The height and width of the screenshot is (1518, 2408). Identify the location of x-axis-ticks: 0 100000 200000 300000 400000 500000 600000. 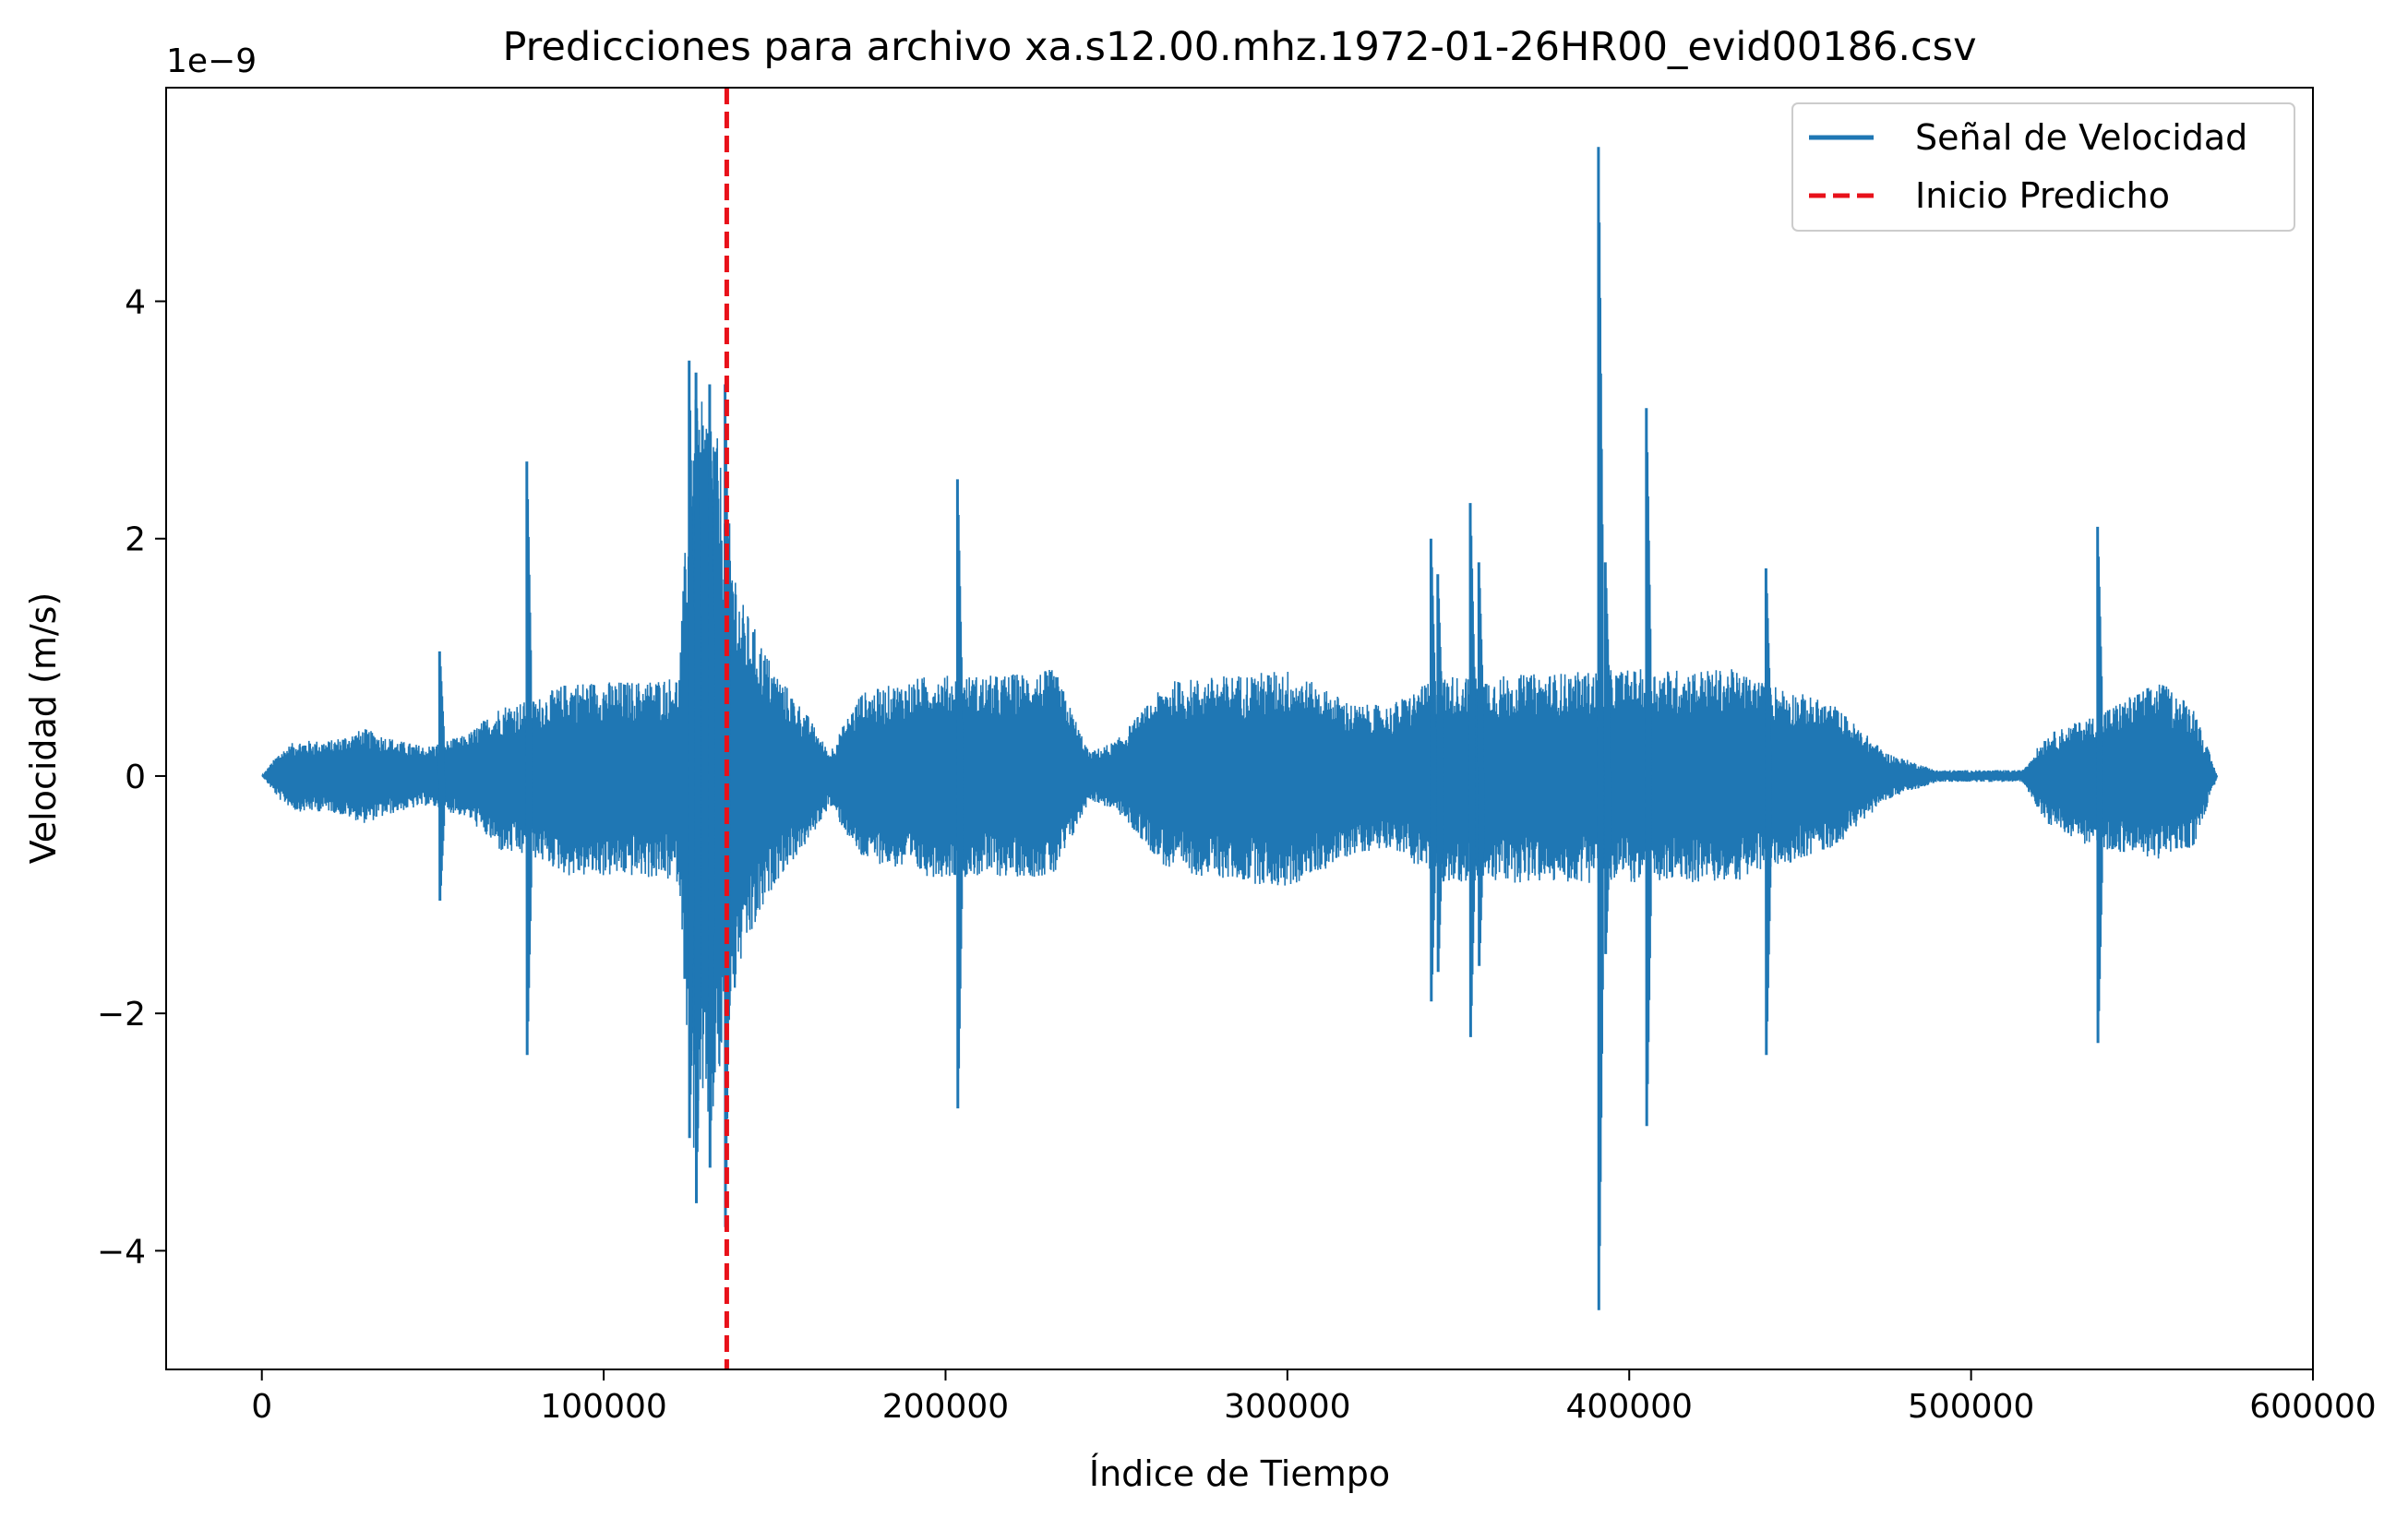
(1314, 1397).